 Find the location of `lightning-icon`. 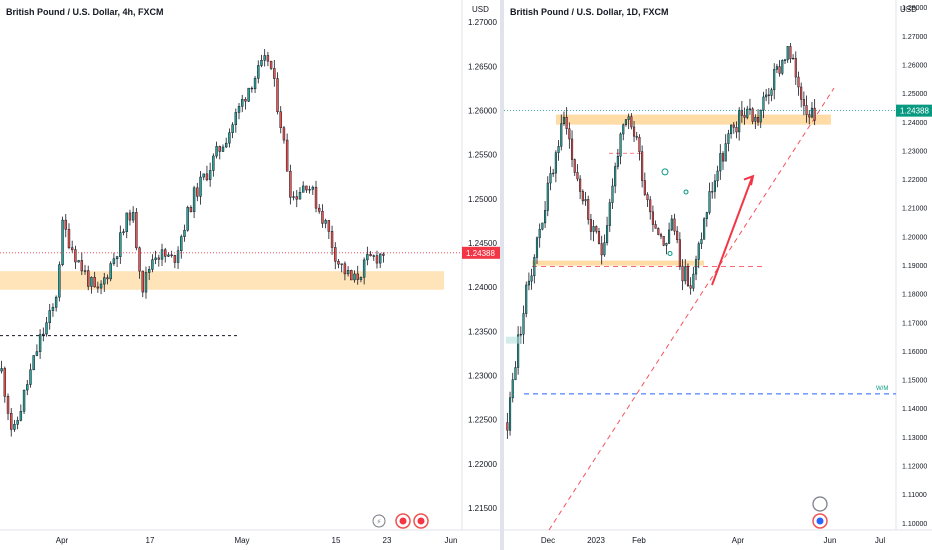

lightning-icon is located at coordinates (379, 521).